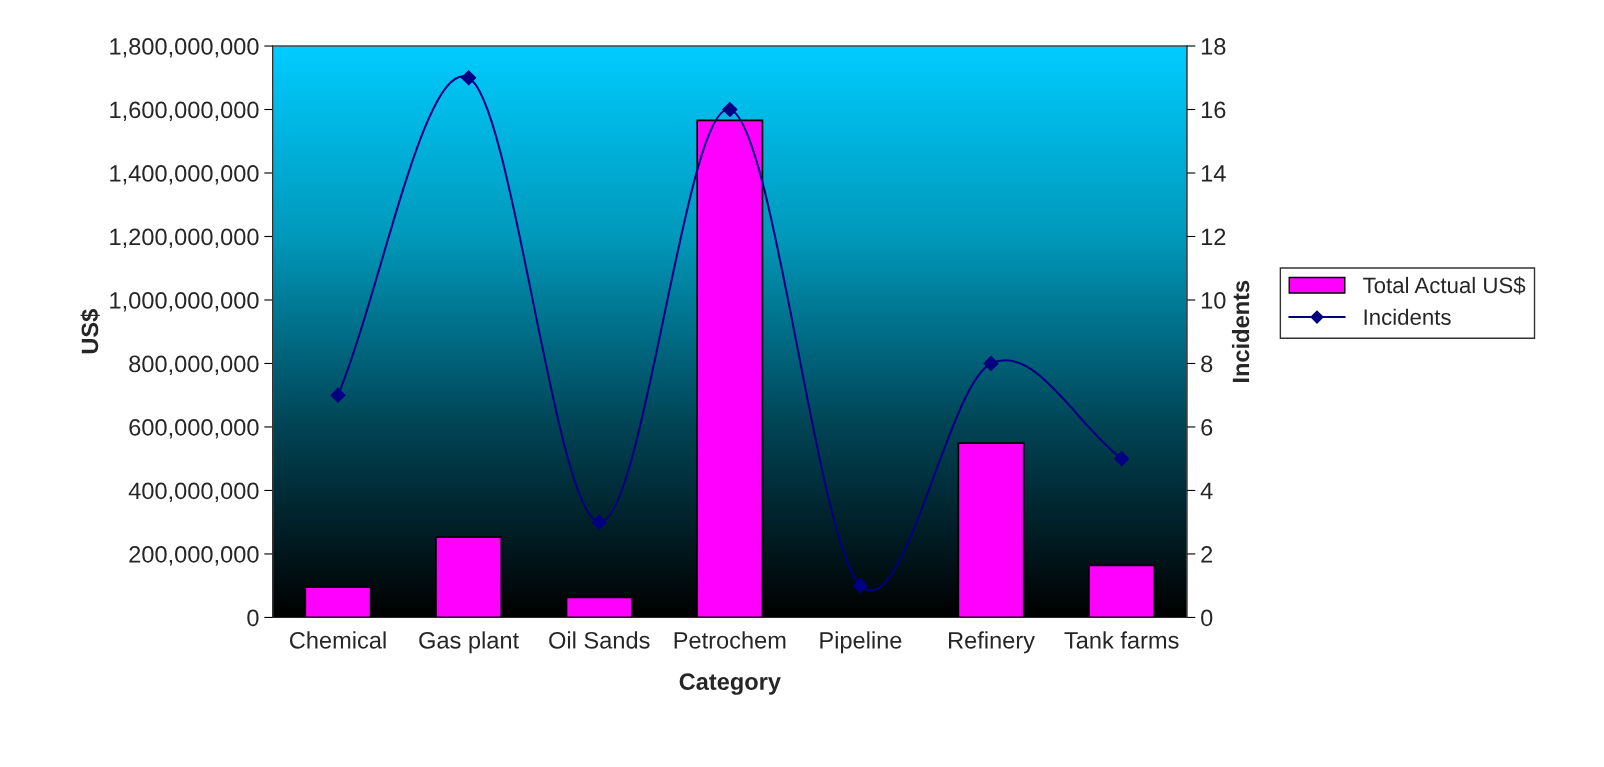  Describe the element at coordinates (469, 642) in the screenshot. I see `x-tick-label: Gas plant` at that location.